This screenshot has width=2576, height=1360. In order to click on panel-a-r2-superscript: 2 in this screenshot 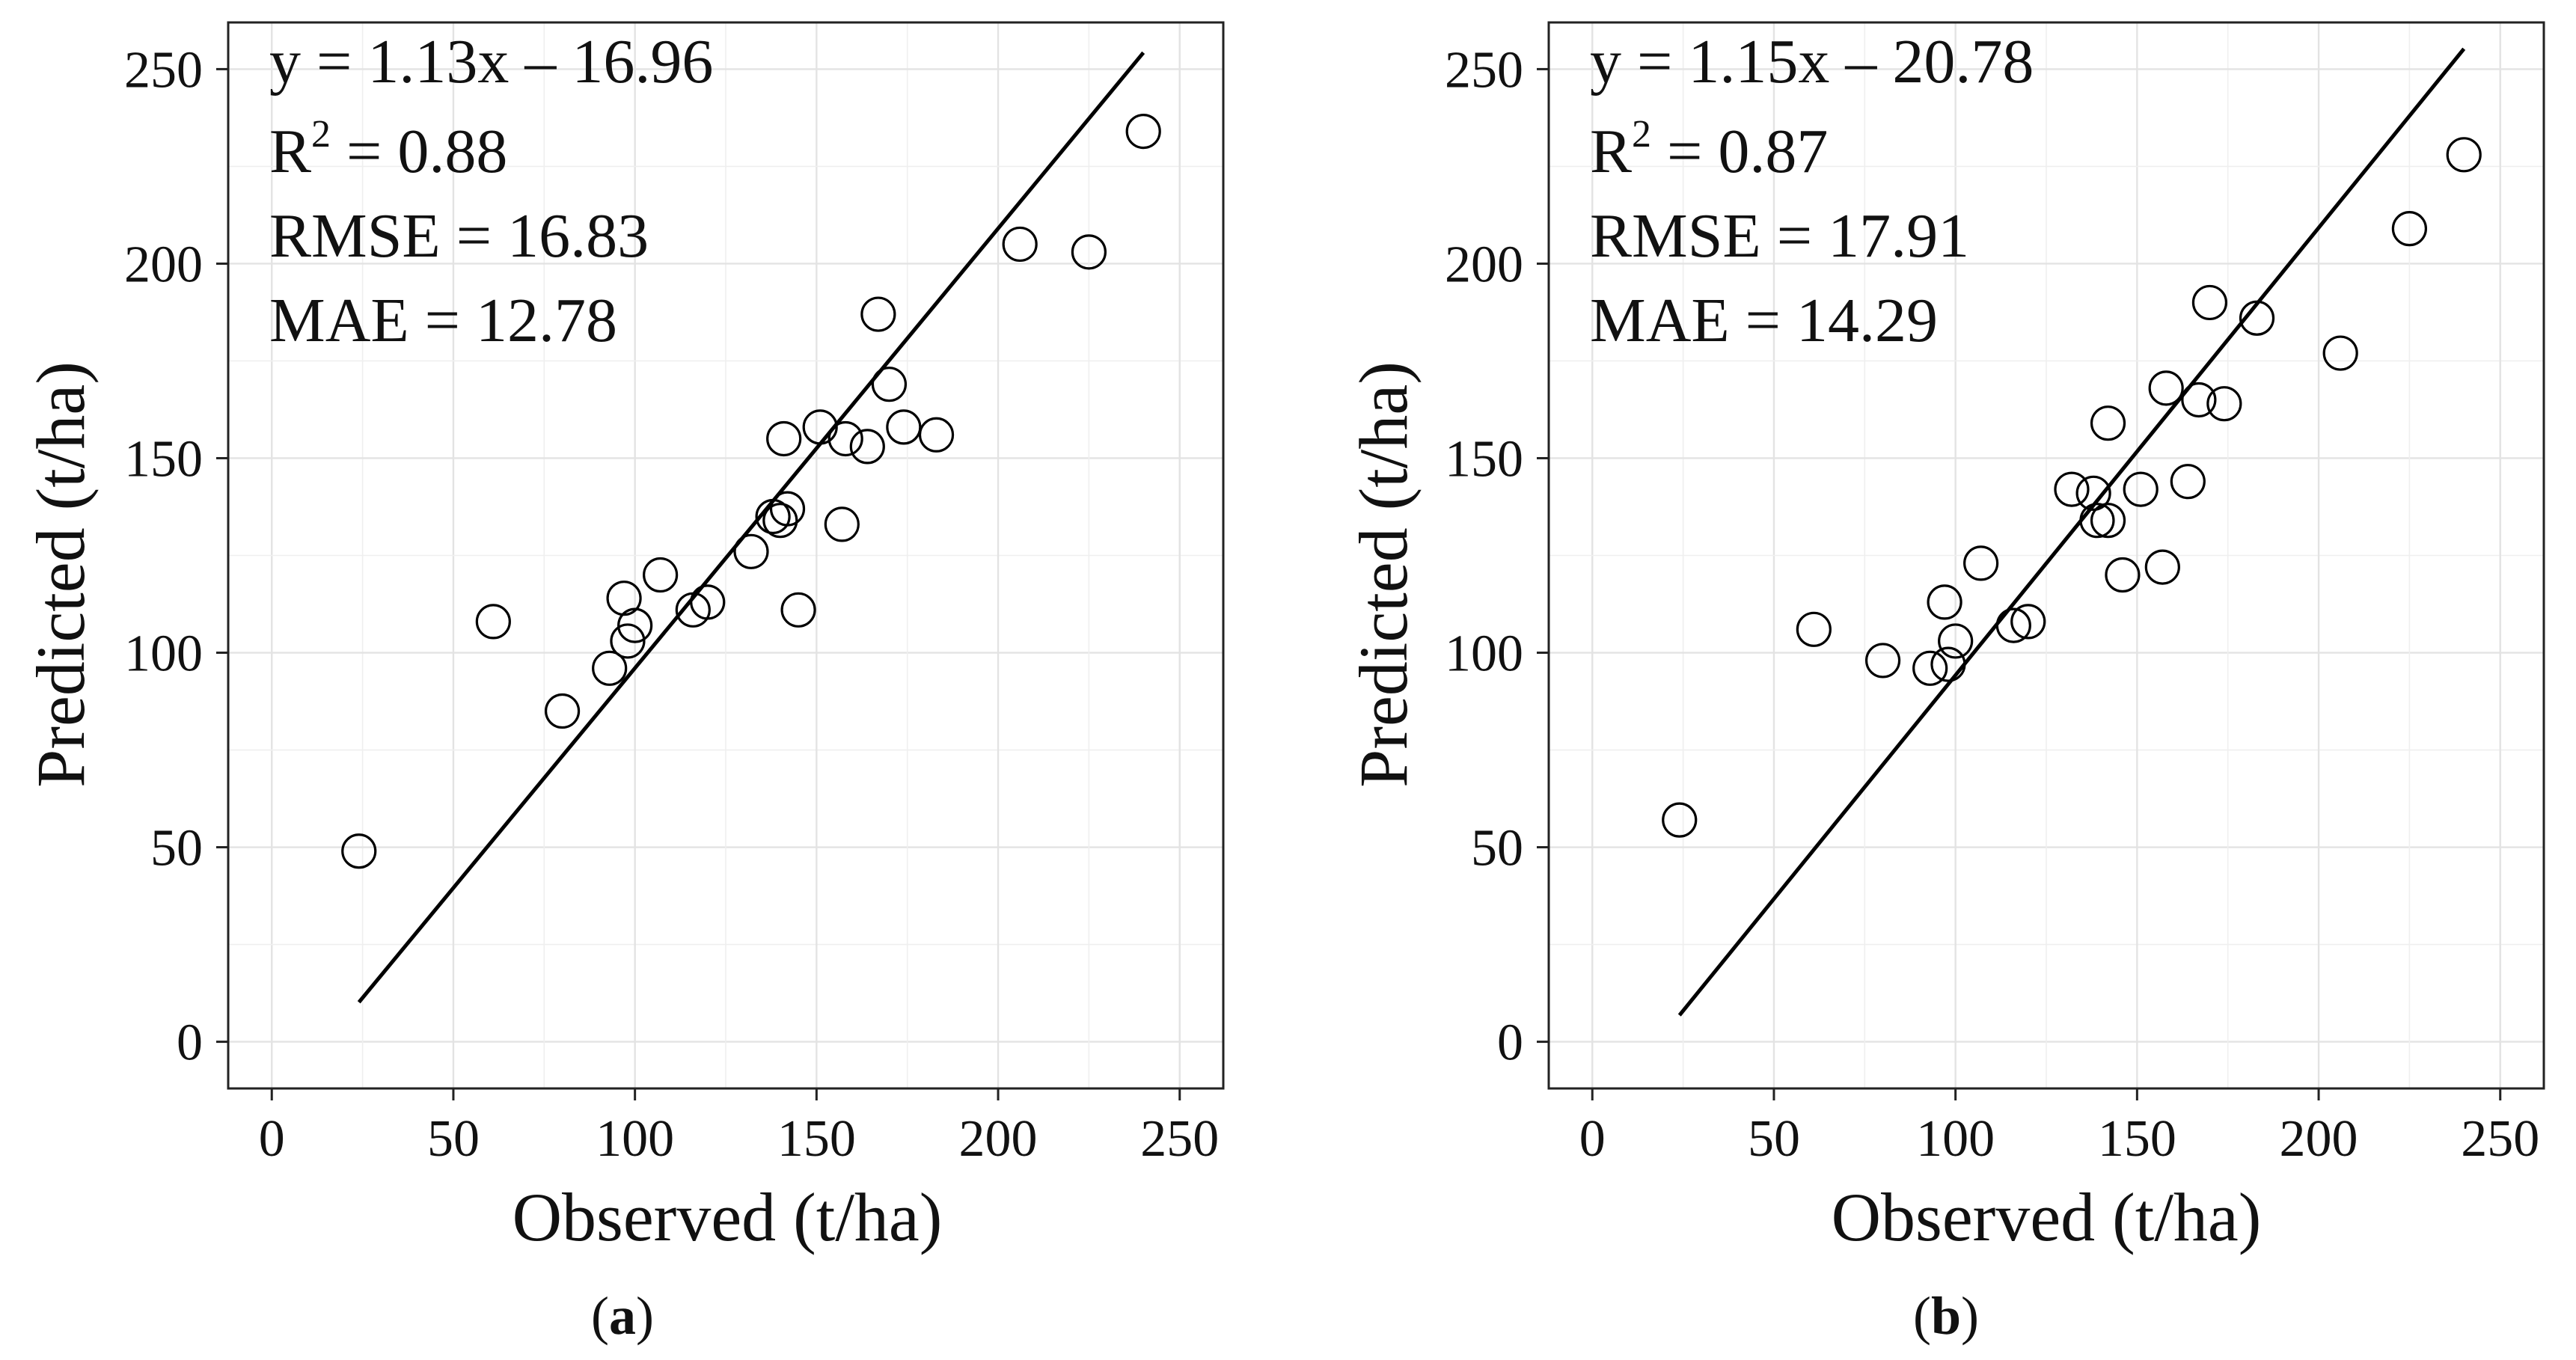, I will do `click(321, 134)`.